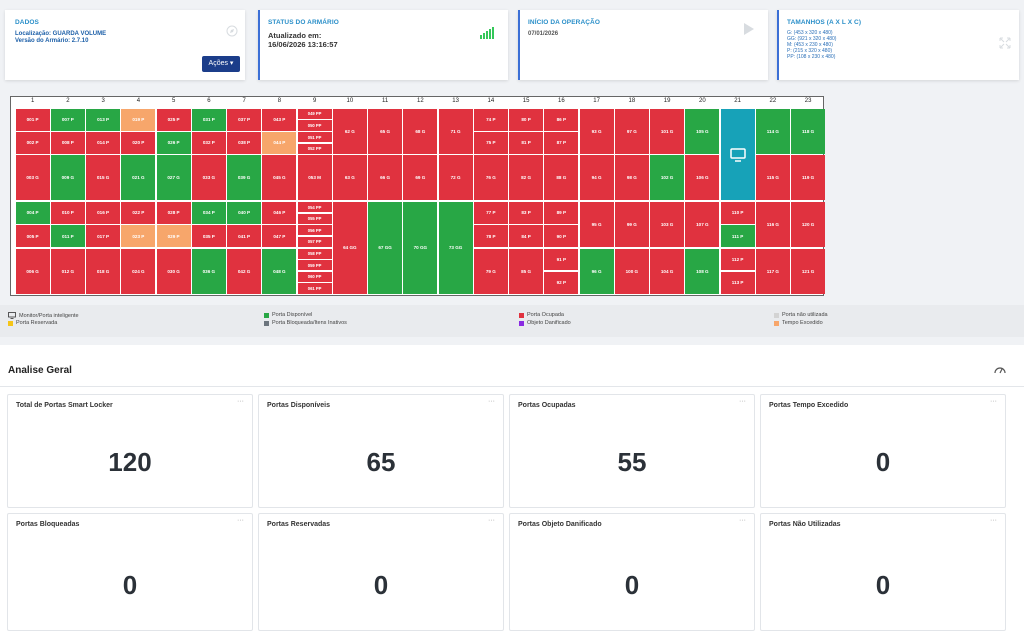 This screenshot has height=636, width=1024. What do you see at coordinates (702, 131) in the screenshot?
I see `locker-door: 105 G` at bounding box center [702, 131].